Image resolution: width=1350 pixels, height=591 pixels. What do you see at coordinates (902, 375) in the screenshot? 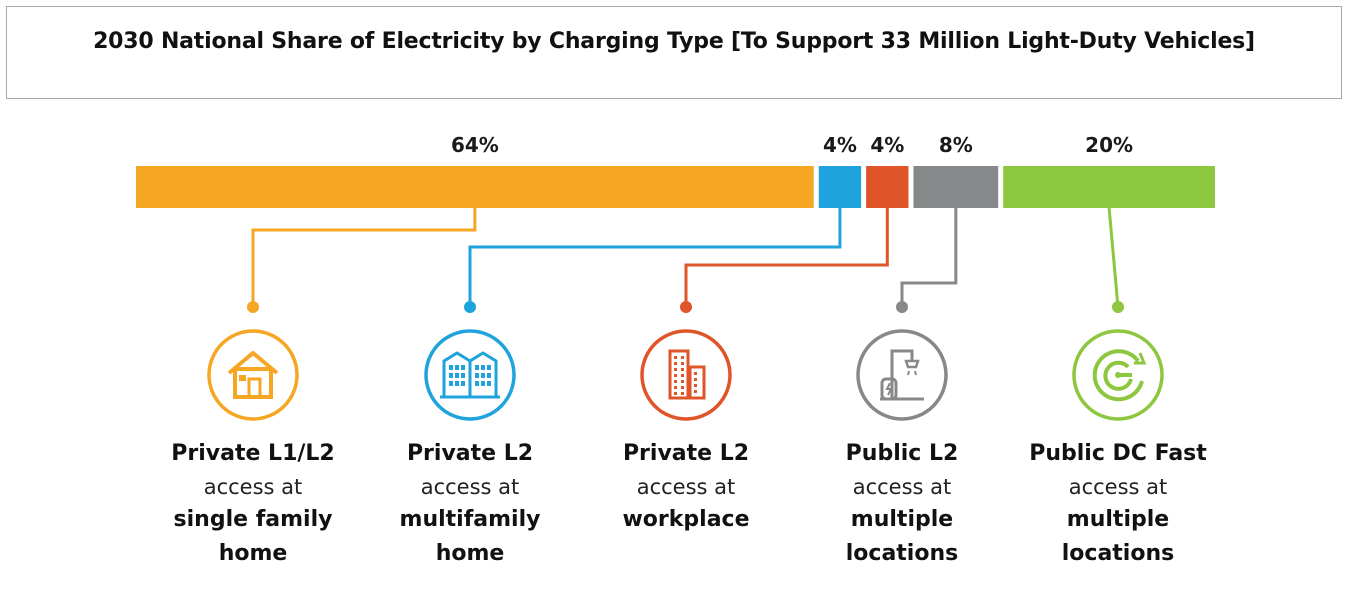
I see `ev-charger-icon` at bounding box center [902, 375].